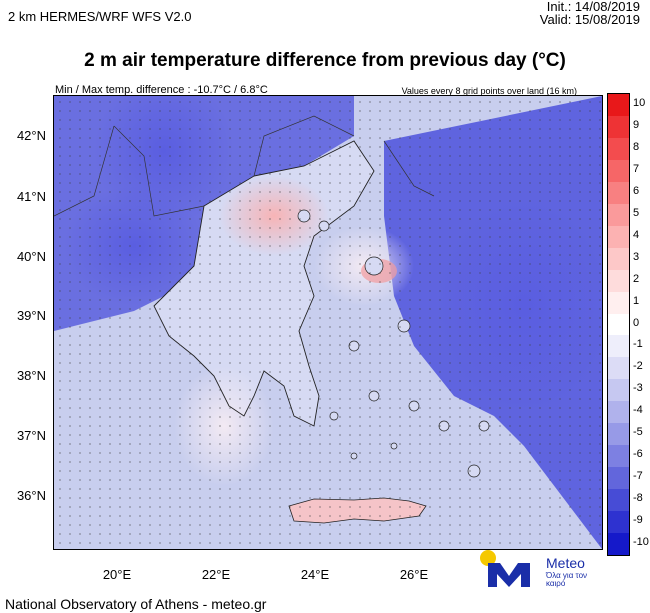 The width and height of the screenshot is (650, 613). What do you see at coordinates (31, 135) in the screenshot?
I see `lat-label-42: 42°N` at bounding box center [31, 135].